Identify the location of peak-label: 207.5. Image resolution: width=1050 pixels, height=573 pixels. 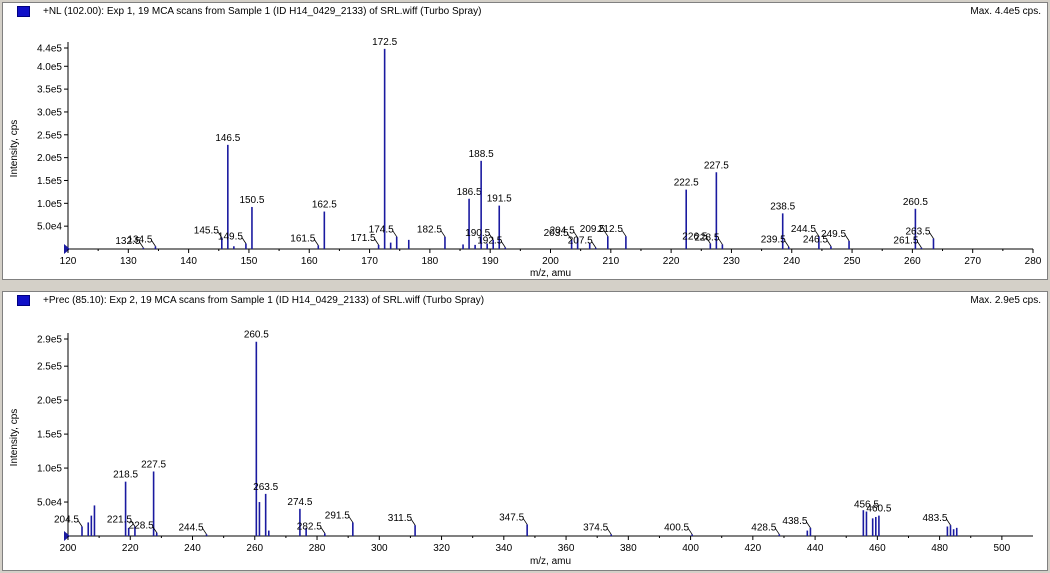
(580, 241).